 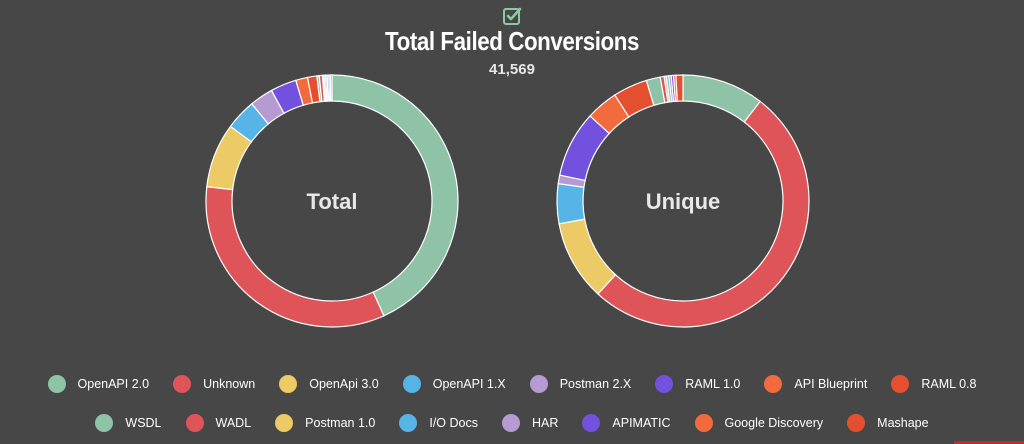 I want to click on legend-item-postman-2-x: Postman 2.X, so click(x=580, y=384).